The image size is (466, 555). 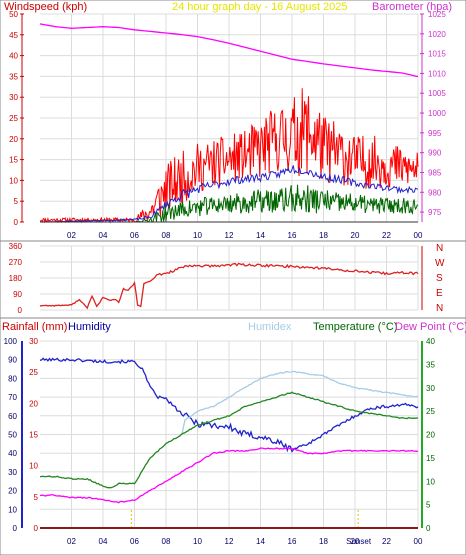 What do you see at coordinates (12, 509) in the screenshot?
I see `humidity-tick-label: 10` at bounding box center [12, 509].